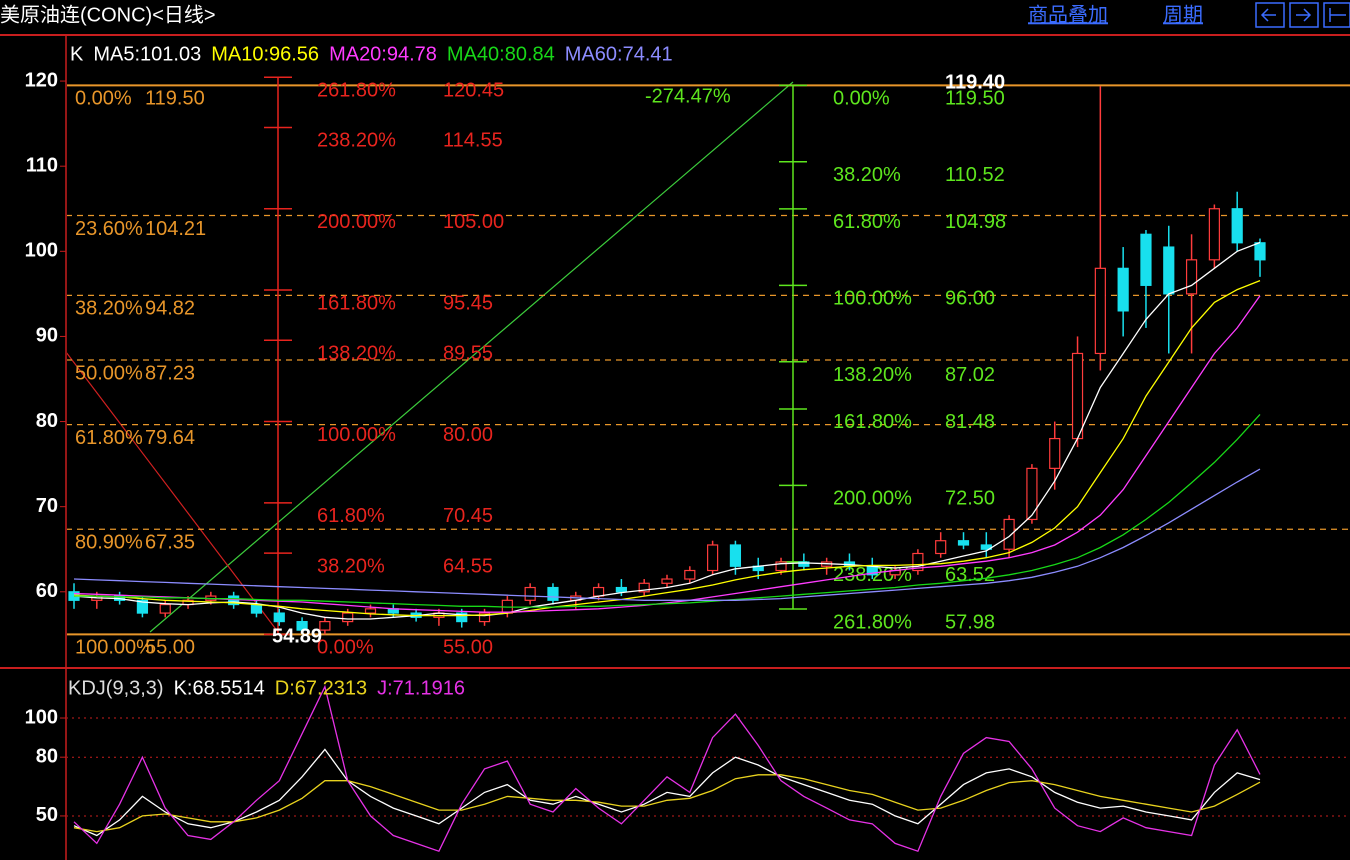 The image size is (1350, 860). What do you see at coordinates (975, 175) in the screenshot?
I see `fib-price: 110.52` at bounding box center [975, 175].